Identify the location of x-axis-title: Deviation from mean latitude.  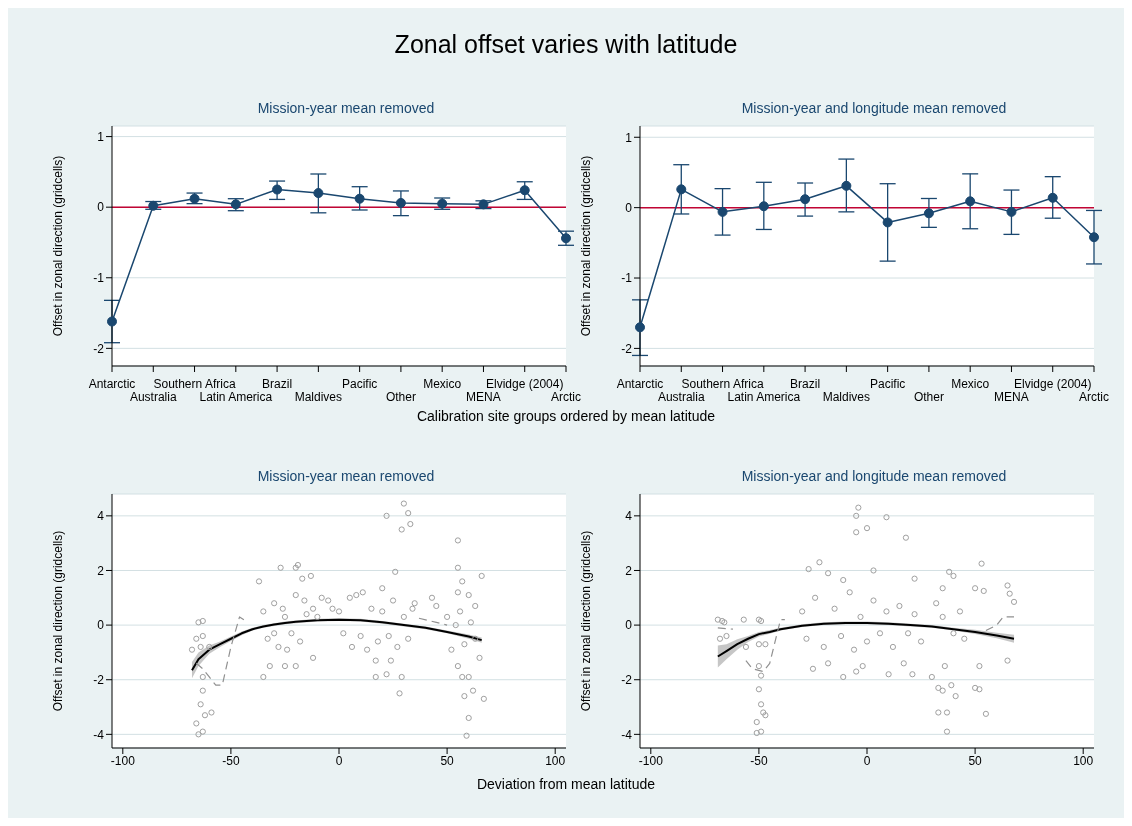
(566, 784).